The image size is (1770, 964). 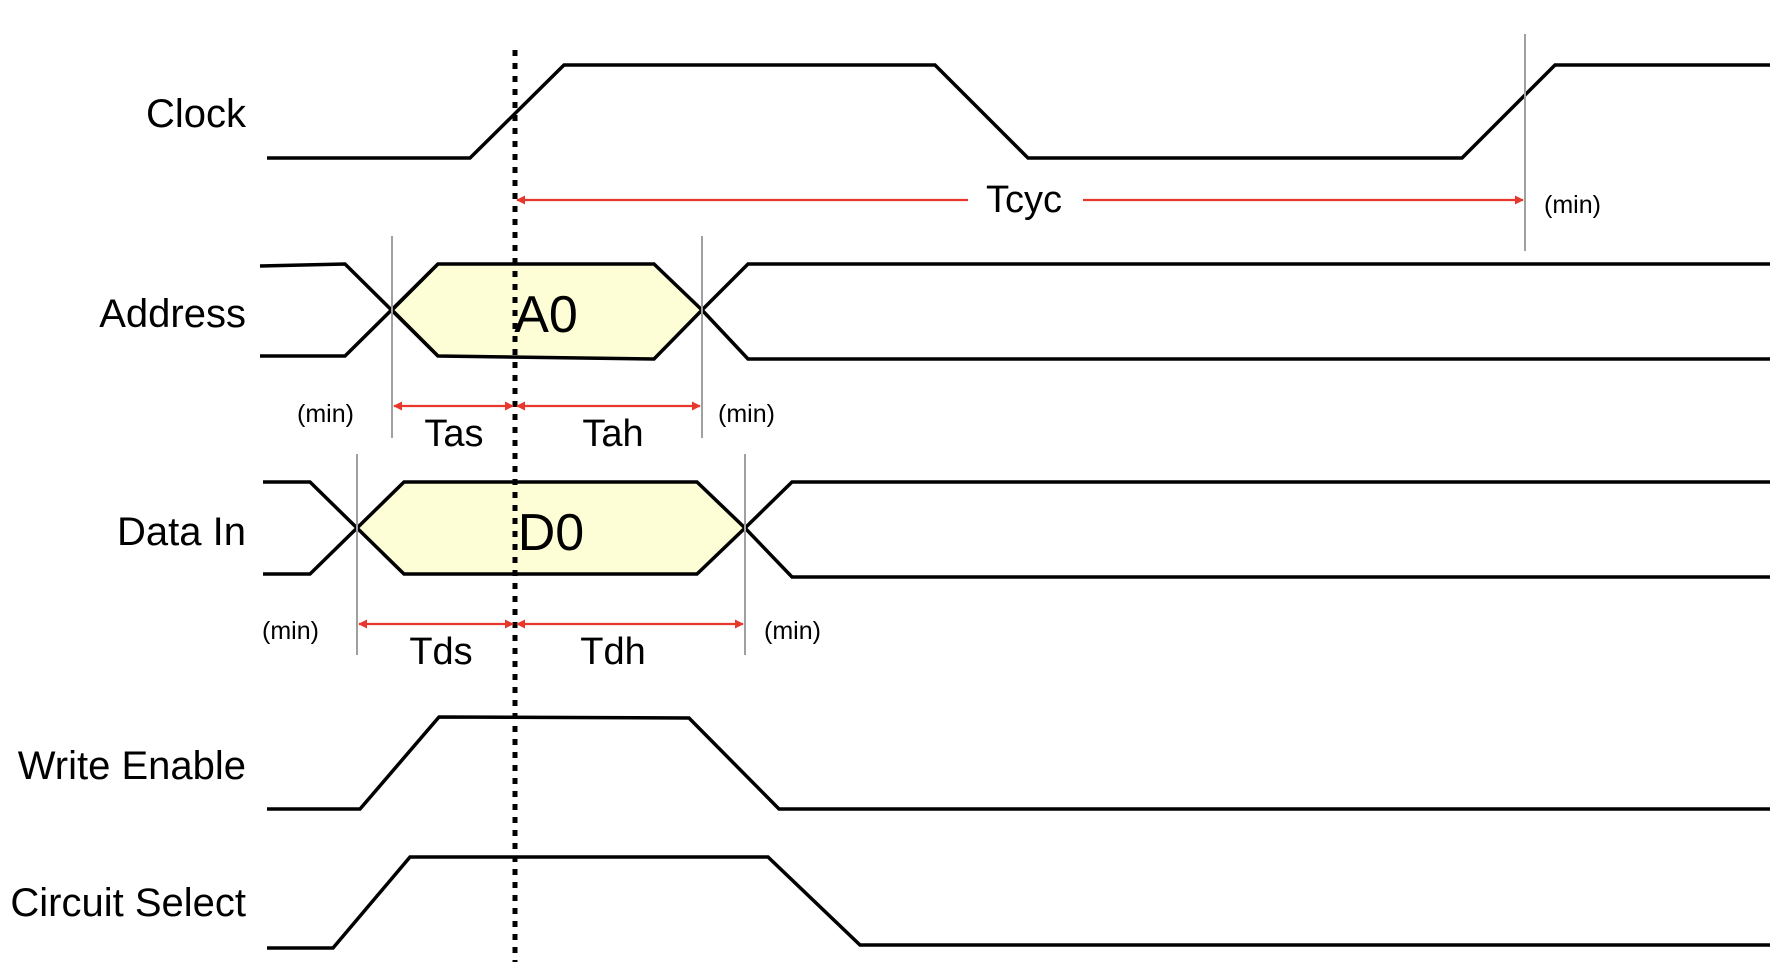 I want to click on address-label: Address, so click(x=172, y=314).